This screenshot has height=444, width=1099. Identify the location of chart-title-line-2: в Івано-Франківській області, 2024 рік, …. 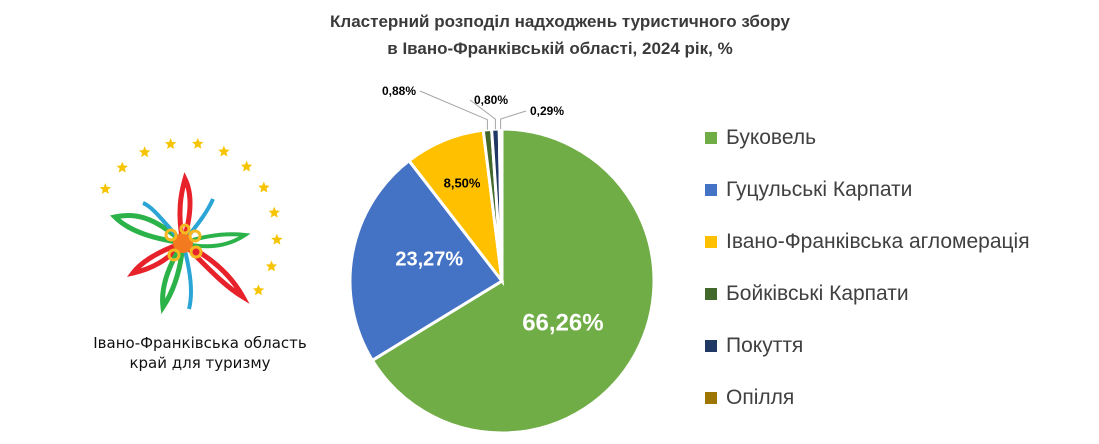
(560, 48).